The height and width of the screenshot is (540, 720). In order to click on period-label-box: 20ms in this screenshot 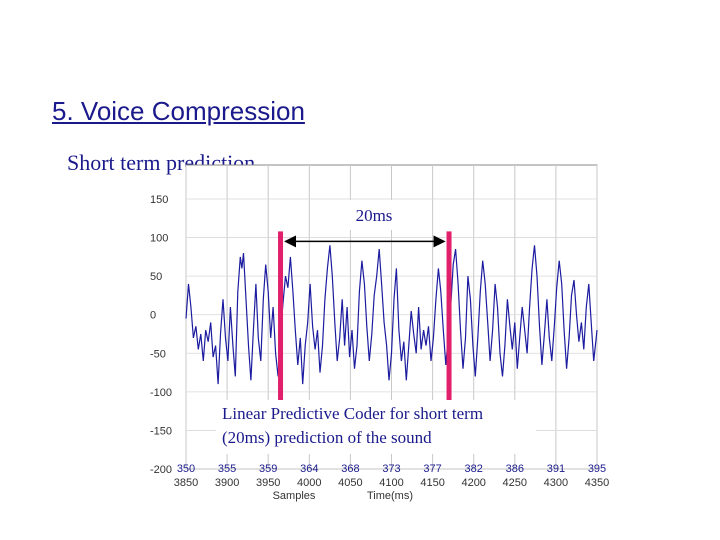, I will do `click(374, 215)`.